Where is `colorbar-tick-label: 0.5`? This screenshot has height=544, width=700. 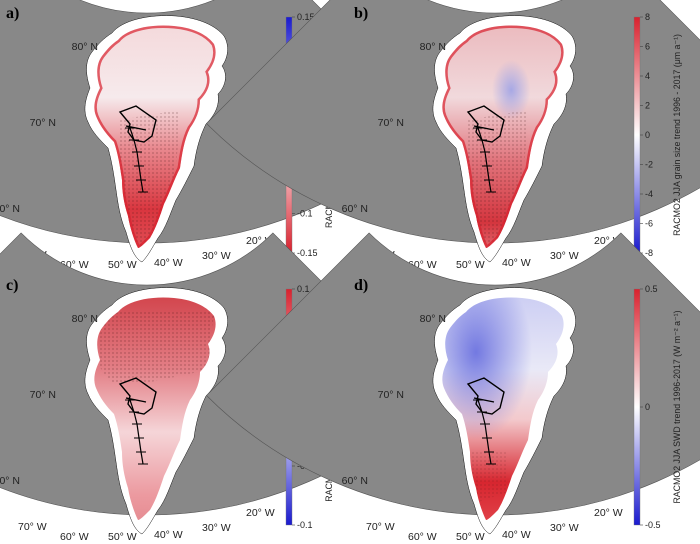 colorbar-tick-label: 0.5 is located at coordinates (651, 289).